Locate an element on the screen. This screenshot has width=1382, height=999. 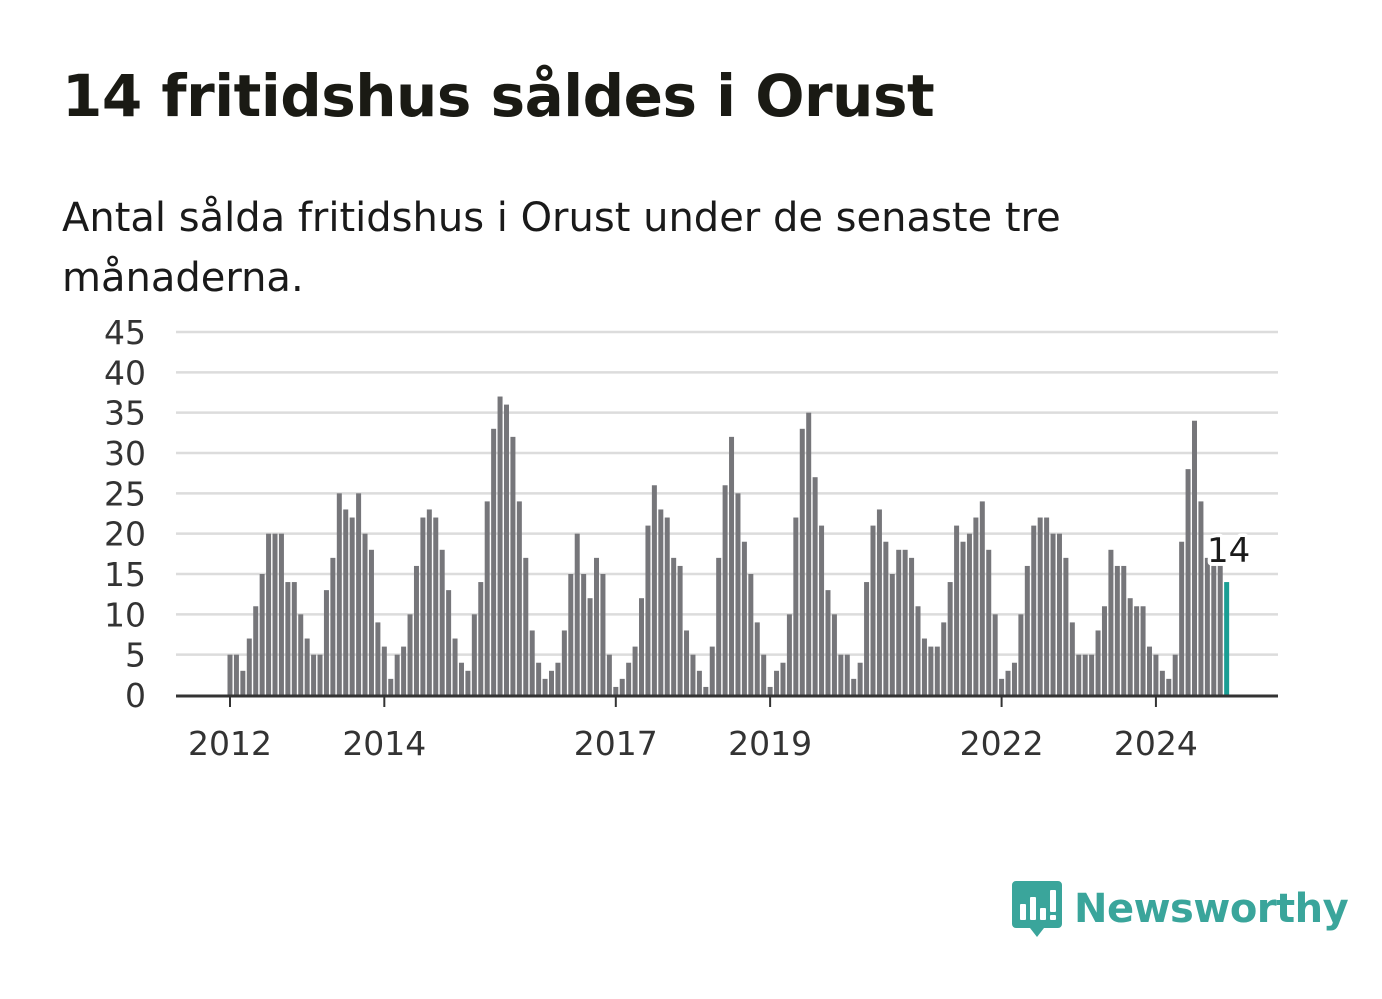
brand-logo: Newsworthy is located at coordinates (1179, 909).